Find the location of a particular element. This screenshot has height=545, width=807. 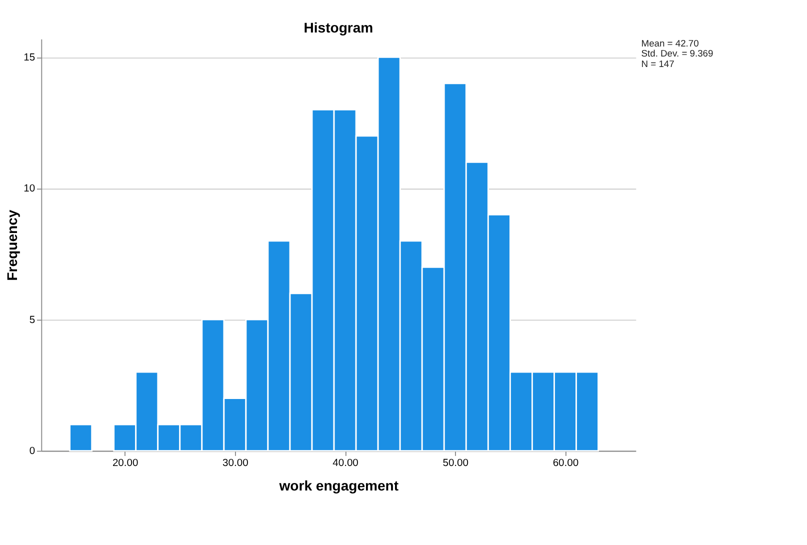

x-tick-label: 20.00 is located at coordinates (125, 464).